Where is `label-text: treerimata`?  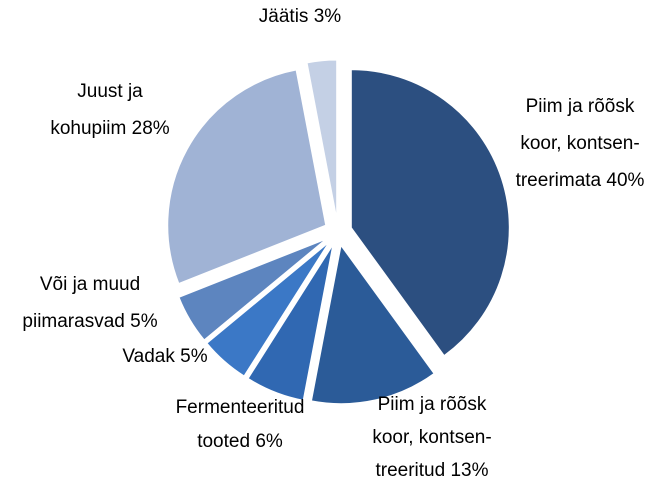 label-text: treerimata is located at coordinates (559, 180).